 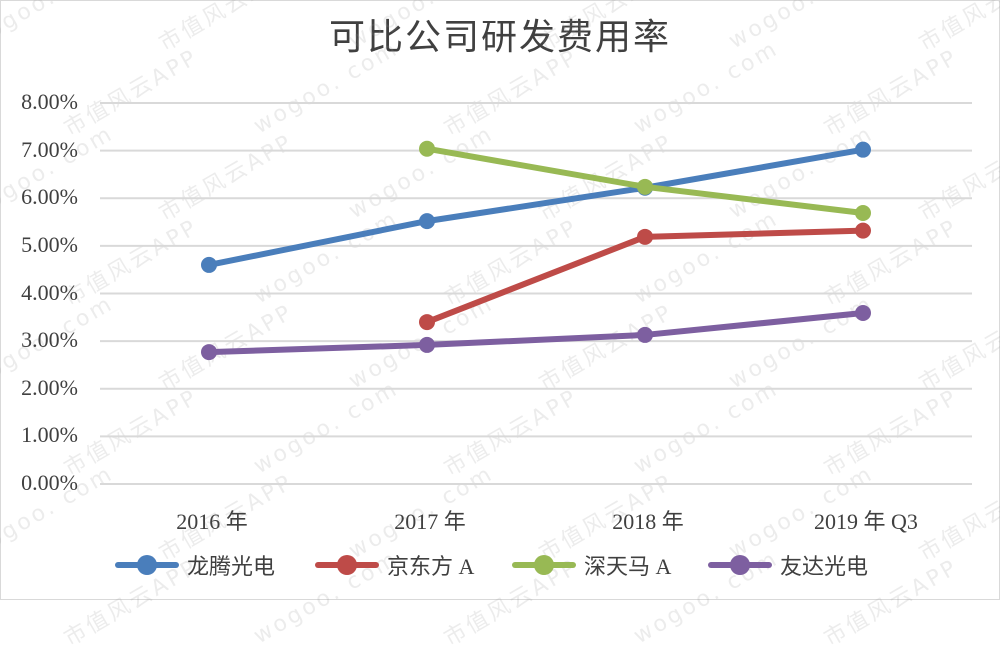 I want to click on legend: 龙腾光电 京东方 A 深天马 A 友达光电, so click(x=500, y=565).